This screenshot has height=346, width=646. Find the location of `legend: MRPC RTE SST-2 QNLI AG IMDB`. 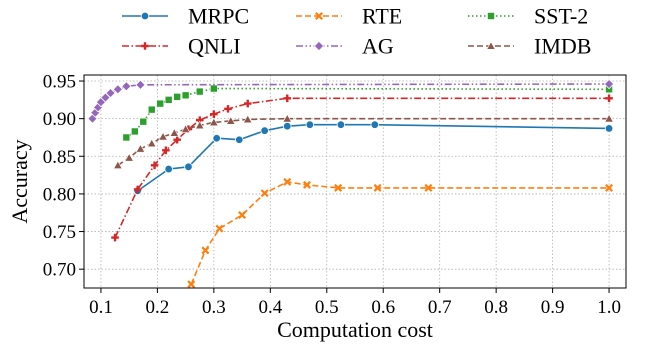

legend: MRPC RTE SST-2 QNLI AG IMDB is located at coordinates (356, 31).